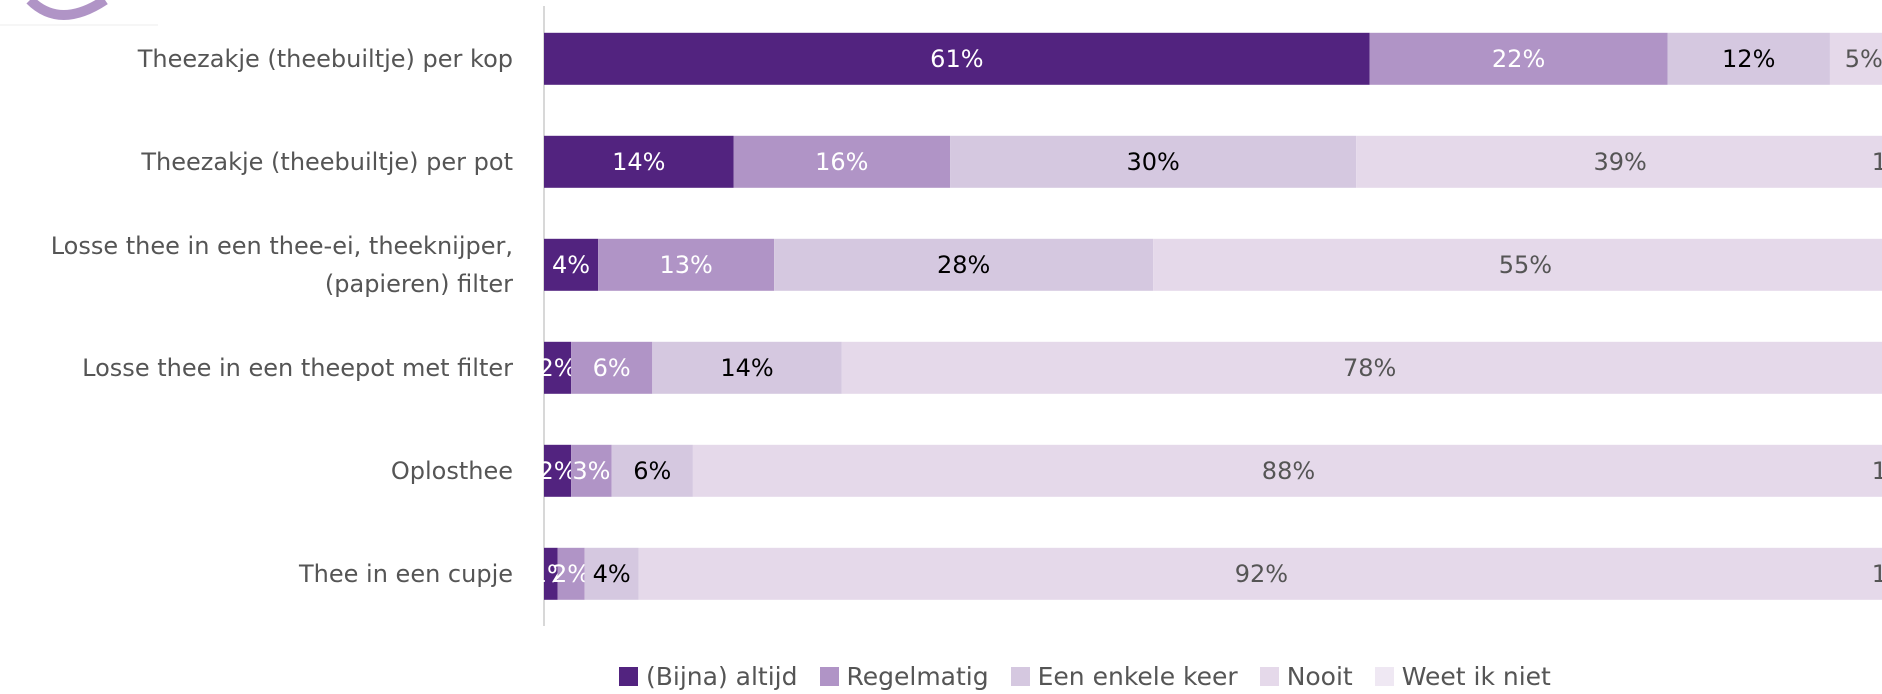  Describe the element at coordinates (917, 676) in the screenshot. I see `legend-label: Regelmatig` at that location.